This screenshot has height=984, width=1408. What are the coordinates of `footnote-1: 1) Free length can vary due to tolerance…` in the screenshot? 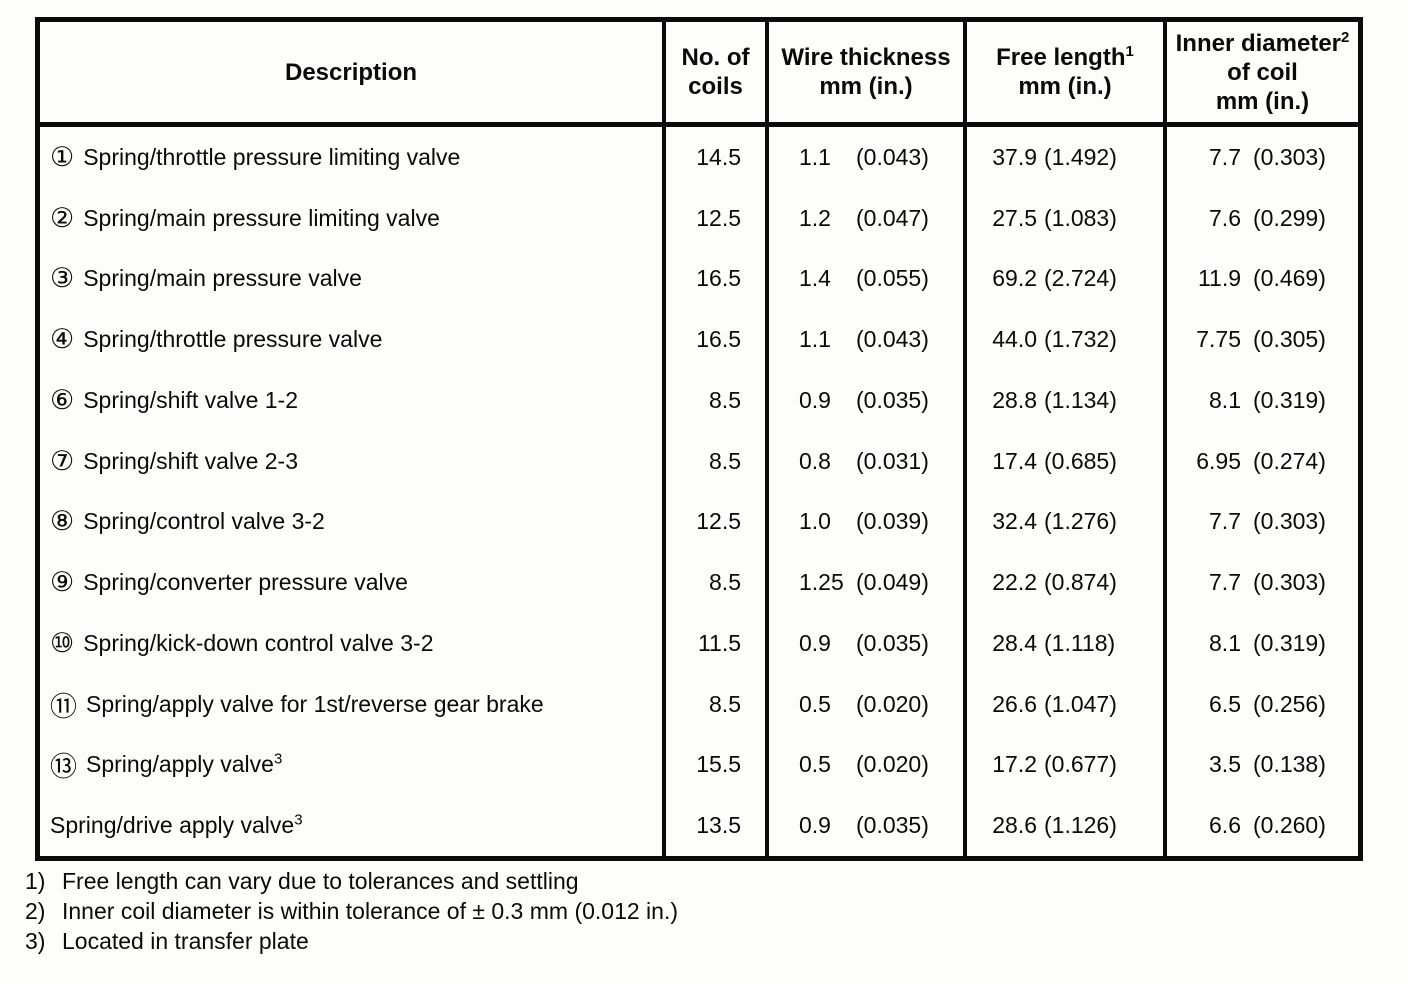 It's located at (351, 881).